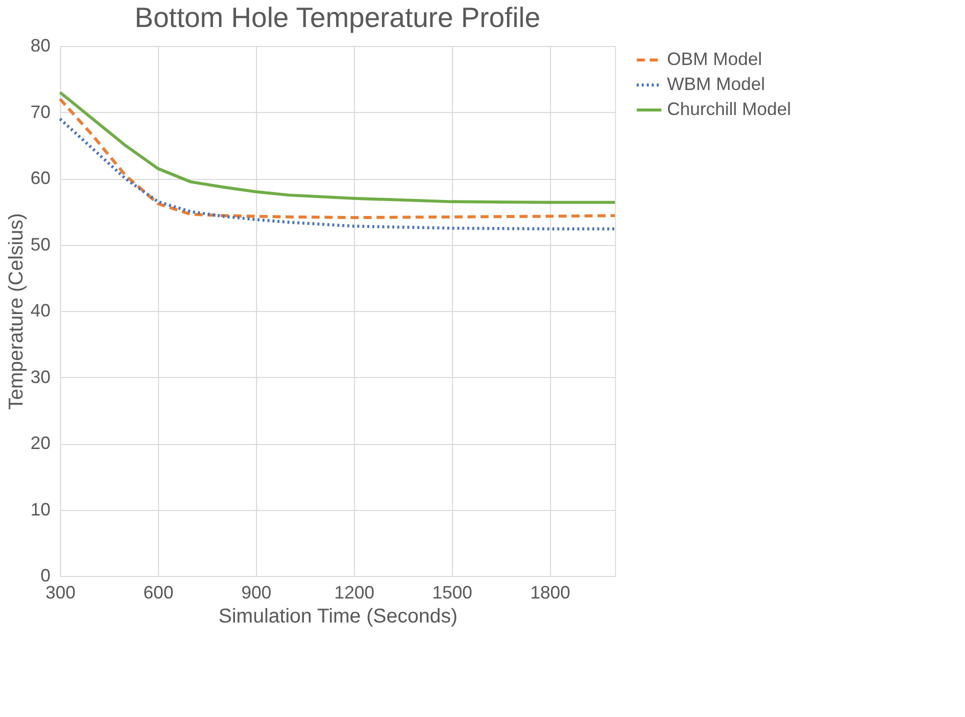  What do you see at coordinates (40, 509) in the screenshot?
I see `y-tick-label: 10` at bounding box center [40, 509].